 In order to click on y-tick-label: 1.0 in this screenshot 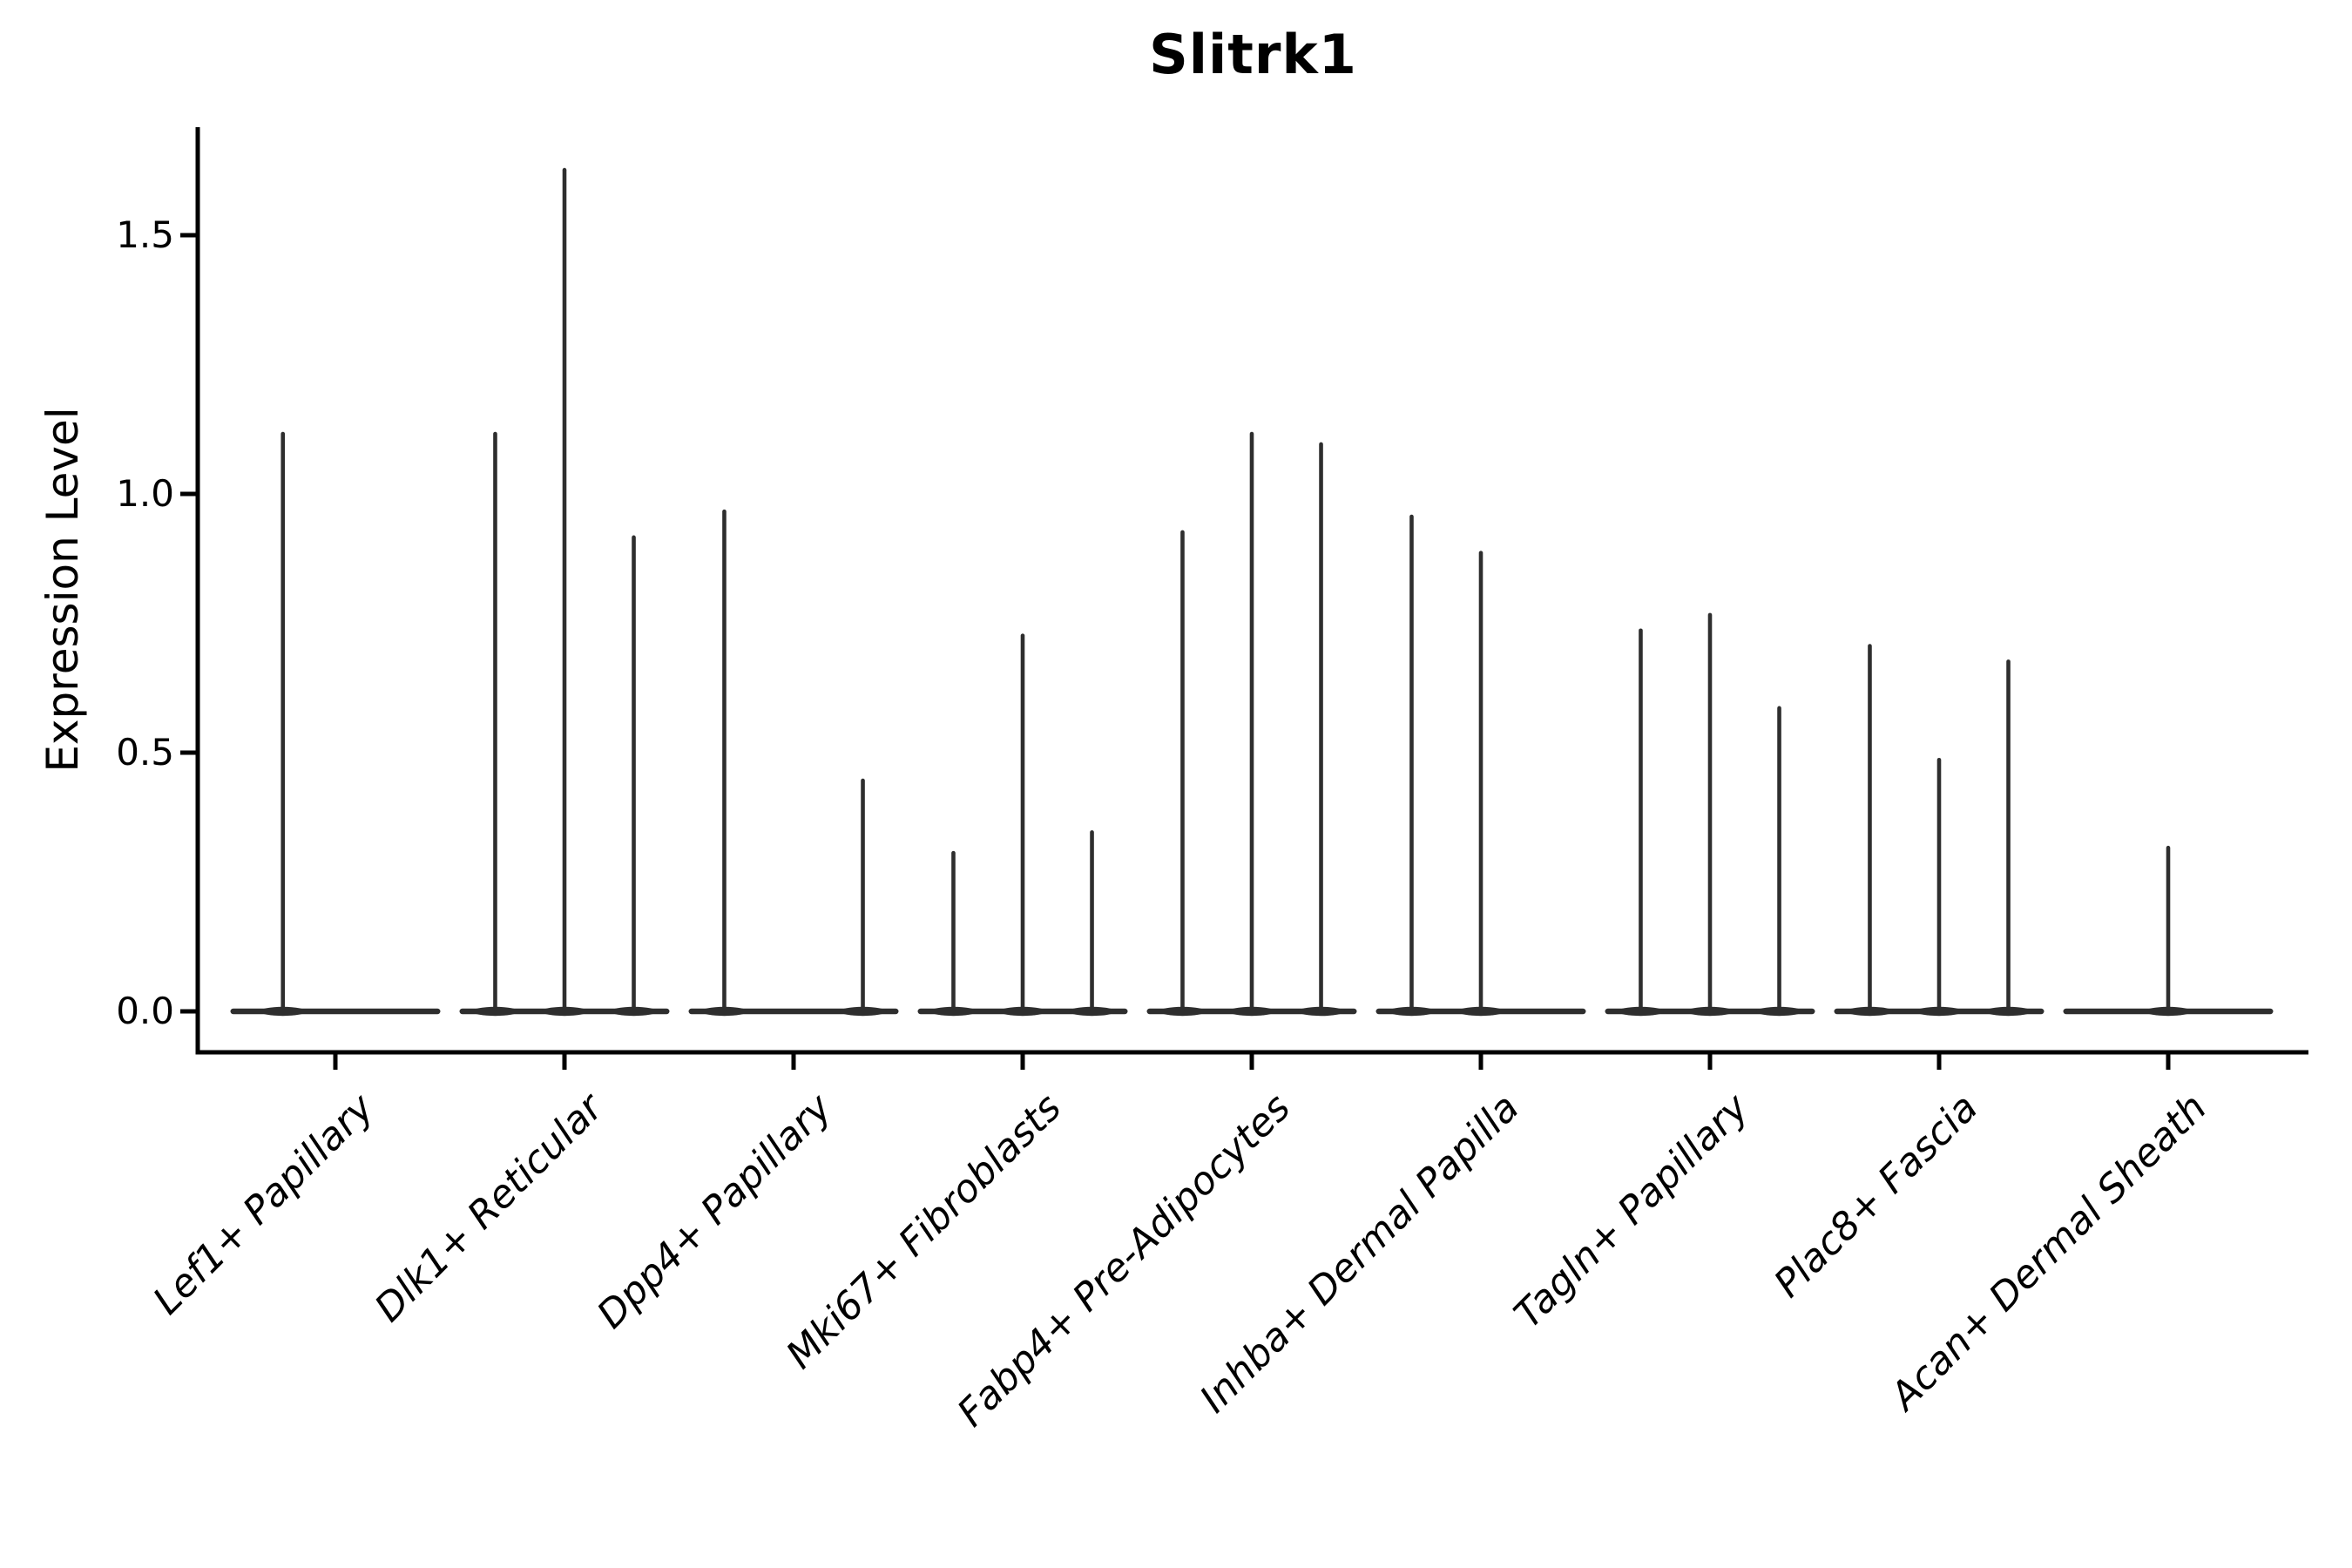, I will do `click(145, 494)`.